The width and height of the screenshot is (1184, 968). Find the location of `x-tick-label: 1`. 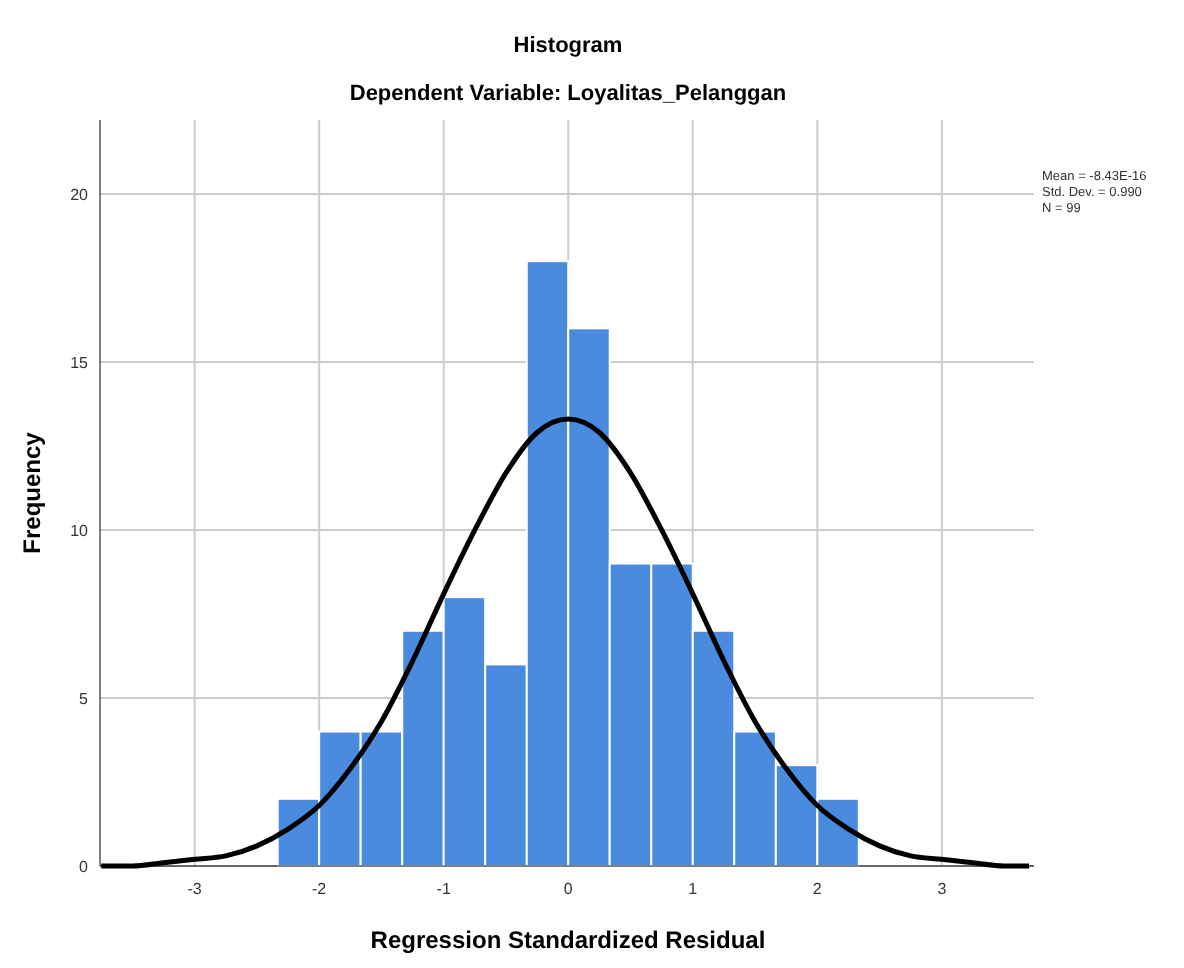

x-tick-label: 1 is located at coordinates (693, 889).